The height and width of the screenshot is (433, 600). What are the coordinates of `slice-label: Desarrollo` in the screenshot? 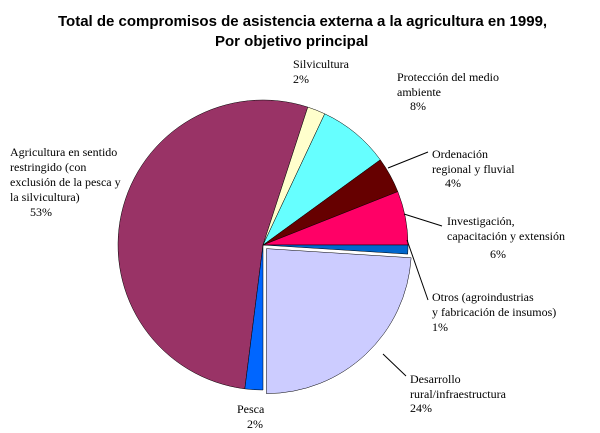 It's located at (435, 379).